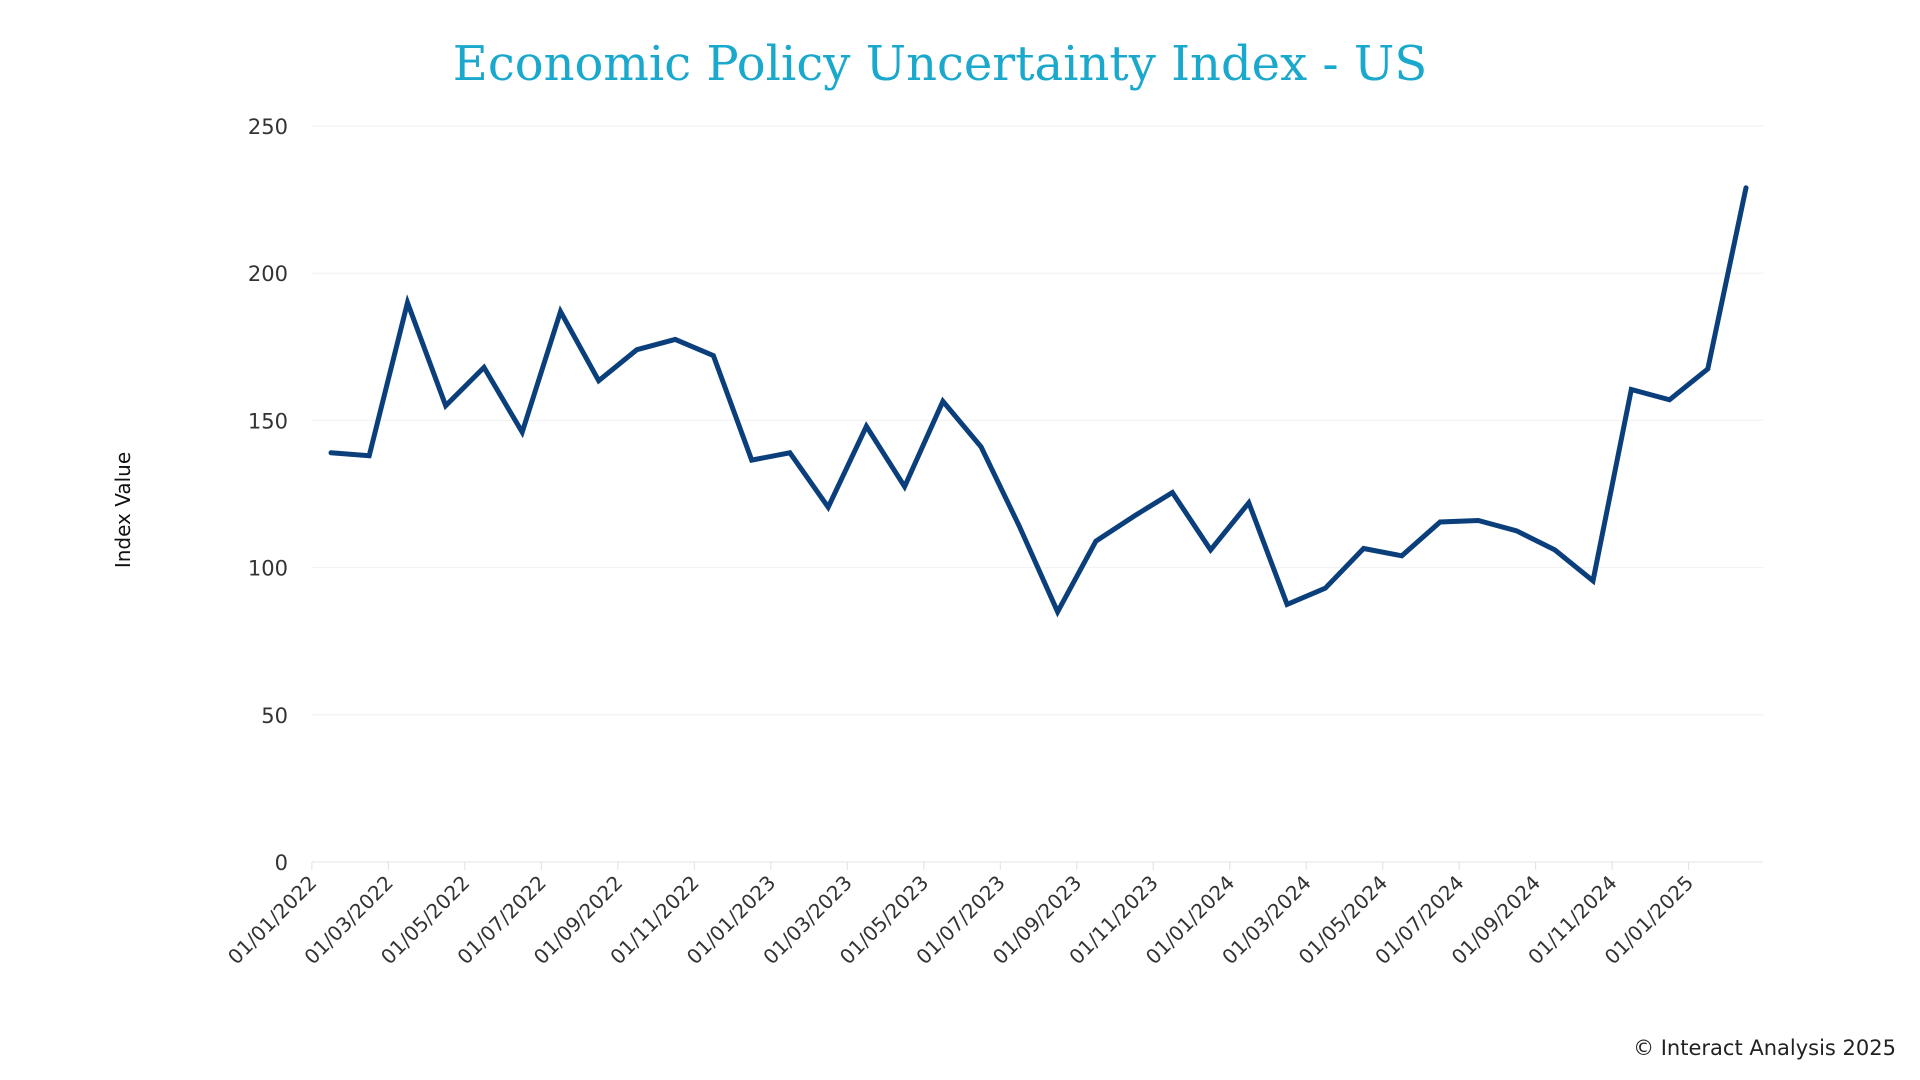 The width and height of the screenshot is (1920, 1080). What do you see at coordinates (123, 510) in the screenshot?
I see `y-axis-label: Index Value` at bounding box center [123, 510].